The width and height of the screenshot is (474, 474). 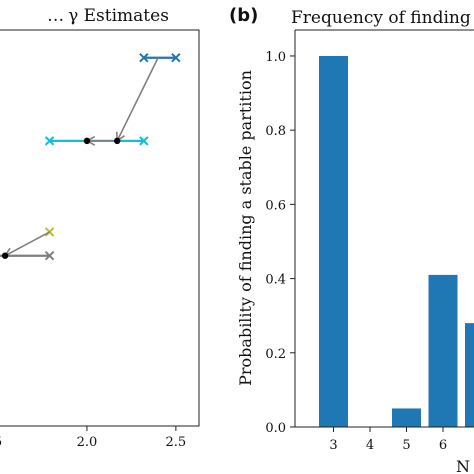 I want to click on left-x-tick-label-1: 2.5, so click(x=176, y=442).